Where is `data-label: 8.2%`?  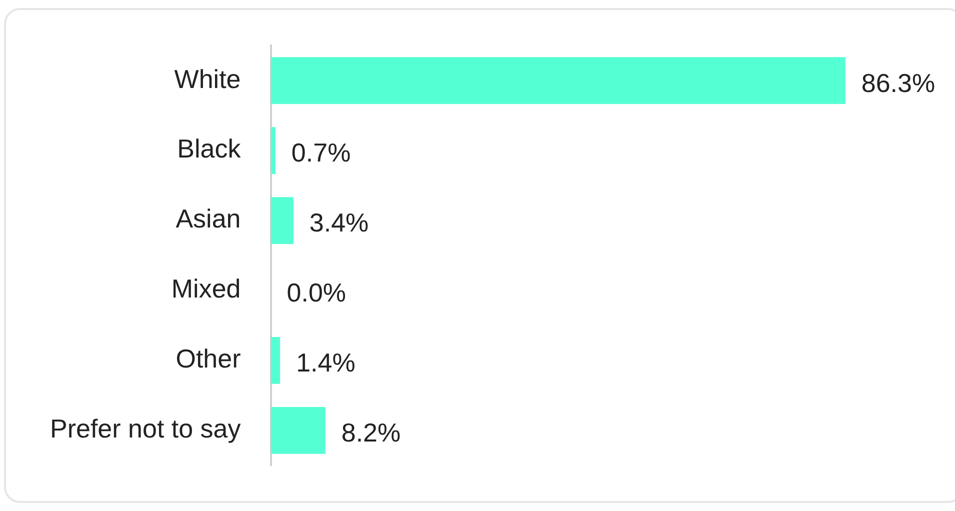 data-label: 8.2% is located at coordinates (371, 433).